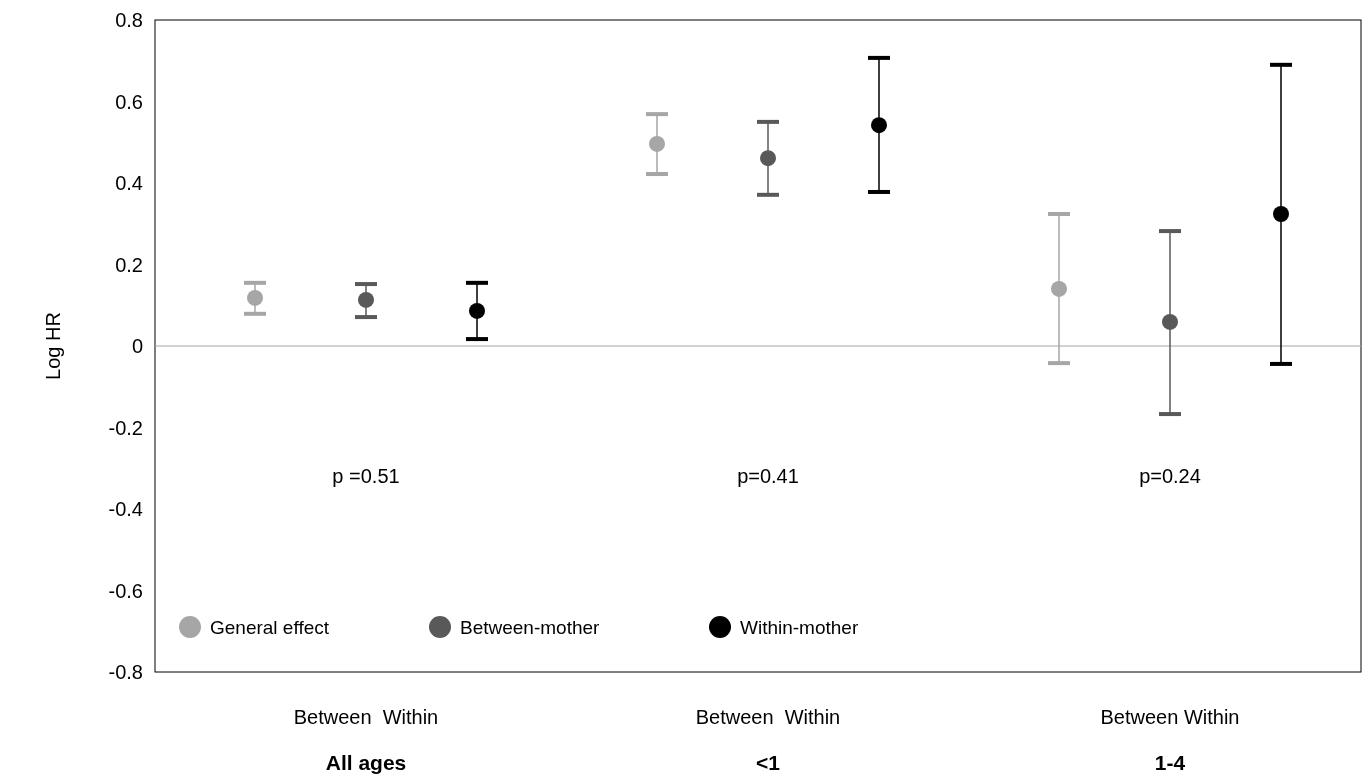 Image resolution: width=1371 pixels, height=784 pixels. Describe the element at coordinates (129, 101) in the screenshot. I see `y-tick-label: 0.6` at that location.